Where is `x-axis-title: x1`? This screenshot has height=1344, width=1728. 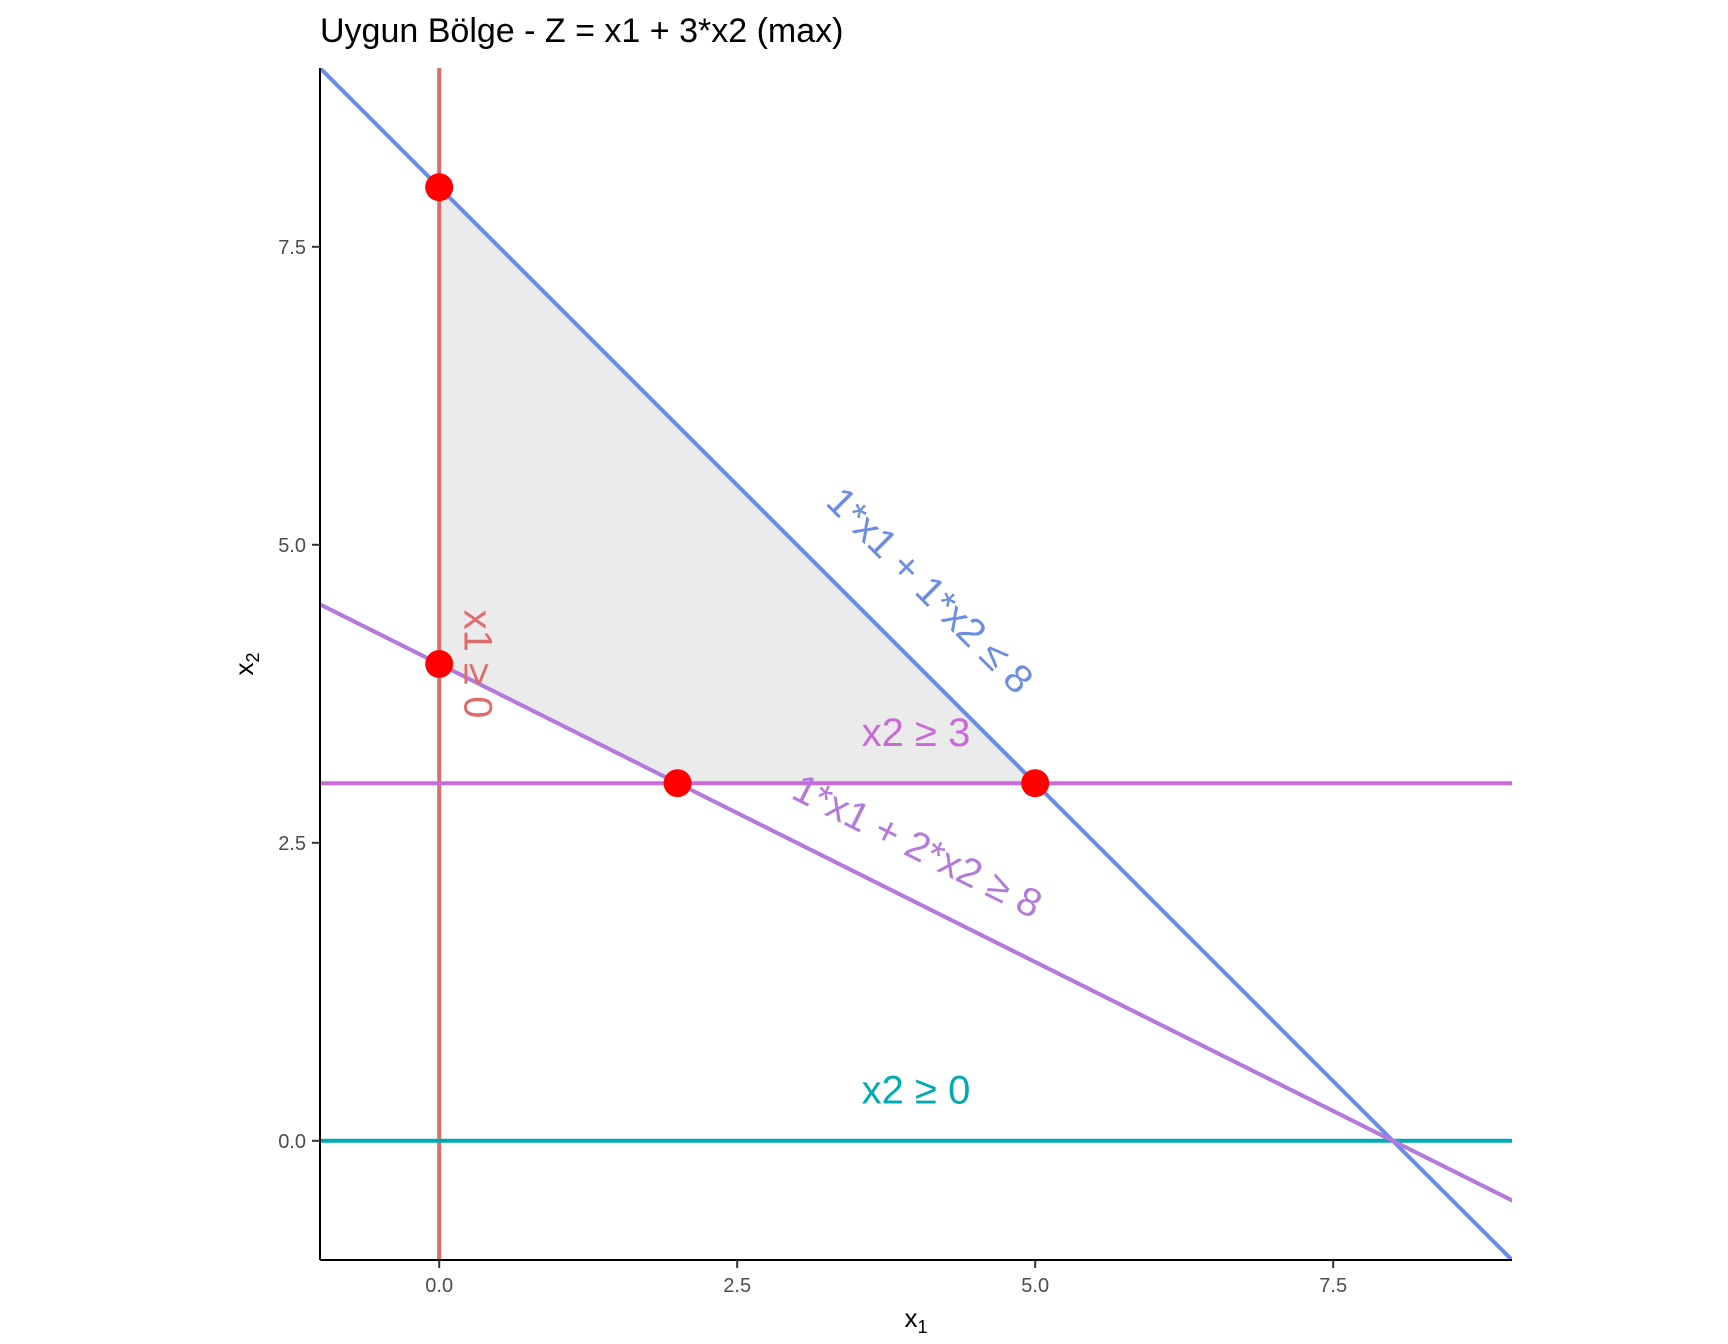 x-axis-title: x1 is located at coordinates (915, 1320).